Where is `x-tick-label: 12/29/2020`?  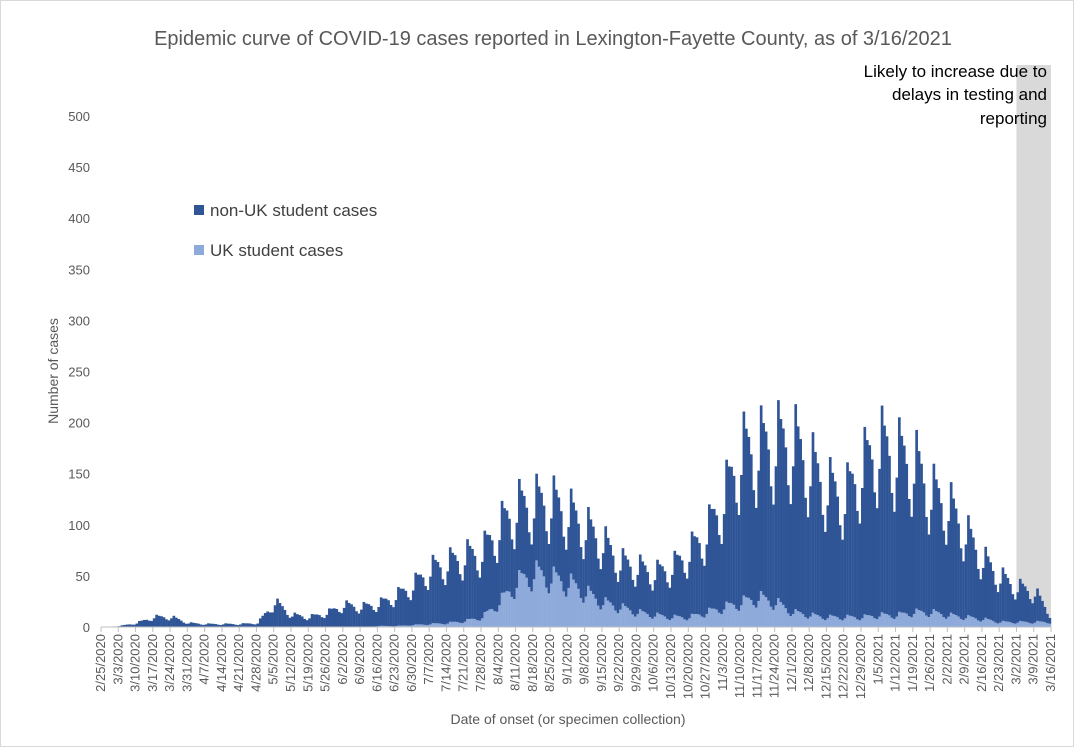 x-tick-label: 12/29/2020 is located at coordinates (860, 666).